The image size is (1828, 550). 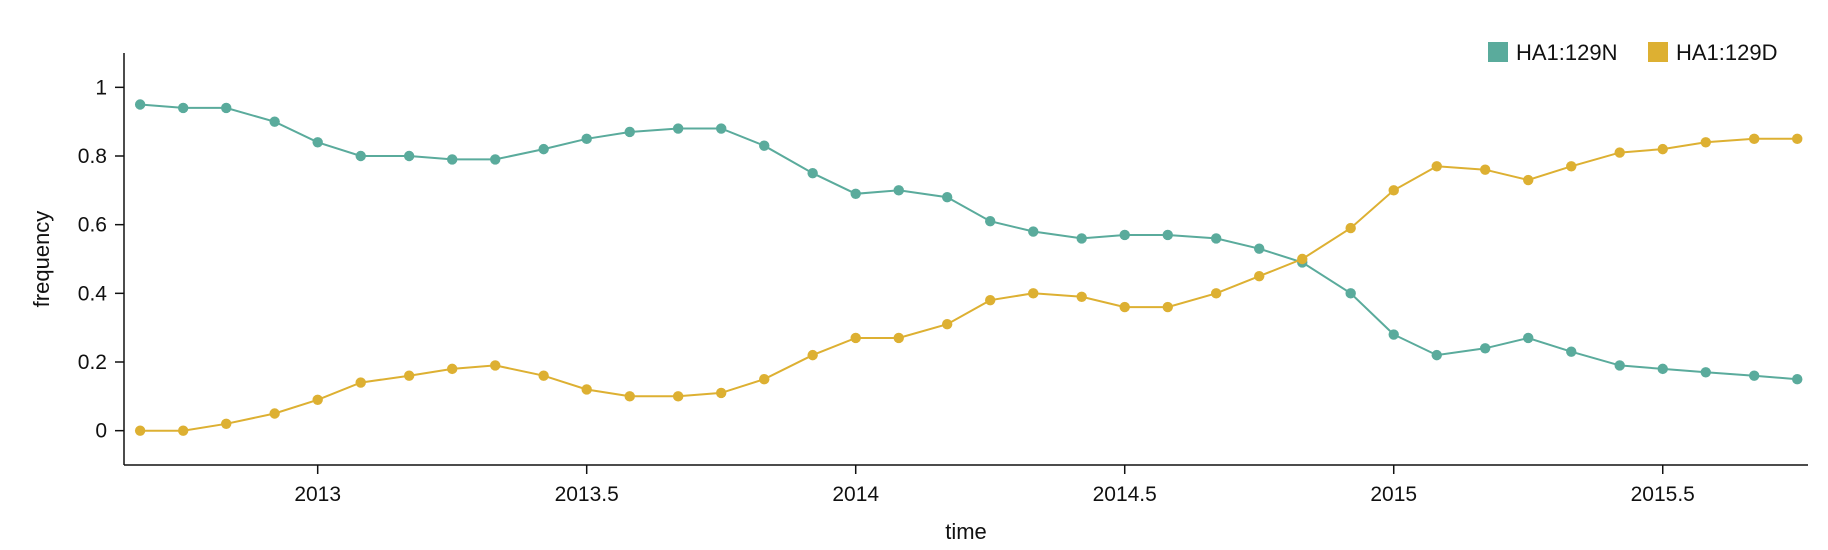 What do you see at coordinates (1393, 494) in the screenshot?
I see `x-tick-label: 2015` at bounding box center [1393, 494].